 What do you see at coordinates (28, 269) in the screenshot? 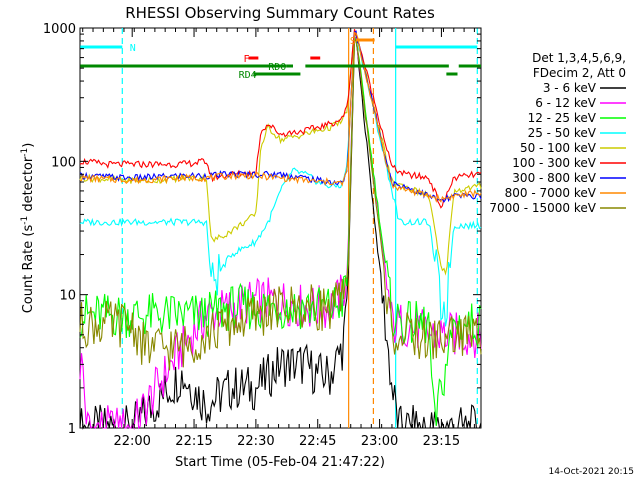
I see `y-axis-label-main: Count Rate (s` at bounding box center [28, 269].